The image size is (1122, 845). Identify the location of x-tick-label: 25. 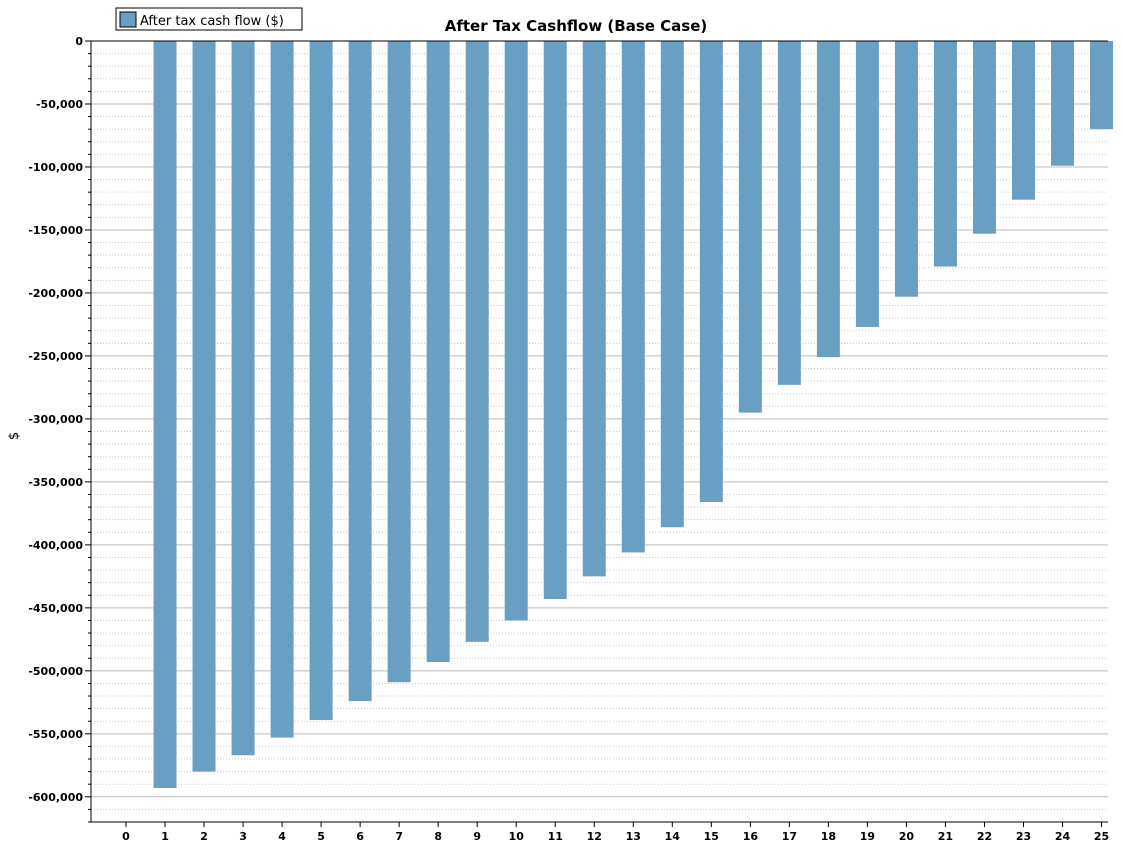
(1101, 836).